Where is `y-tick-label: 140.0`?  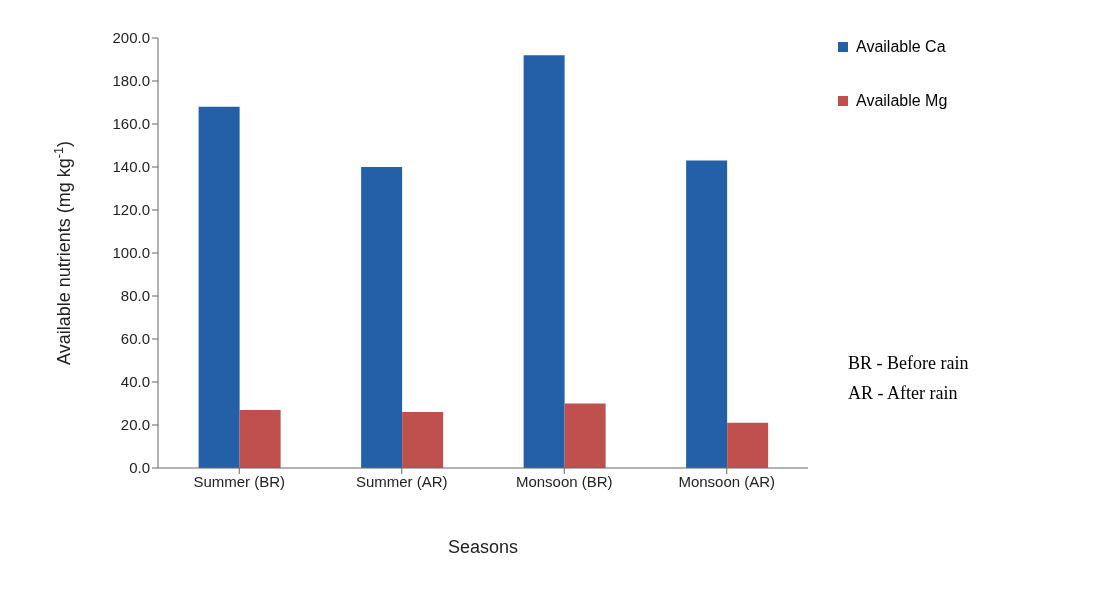
y-tick-label: 140.0 is located at coordinates (131, 167).